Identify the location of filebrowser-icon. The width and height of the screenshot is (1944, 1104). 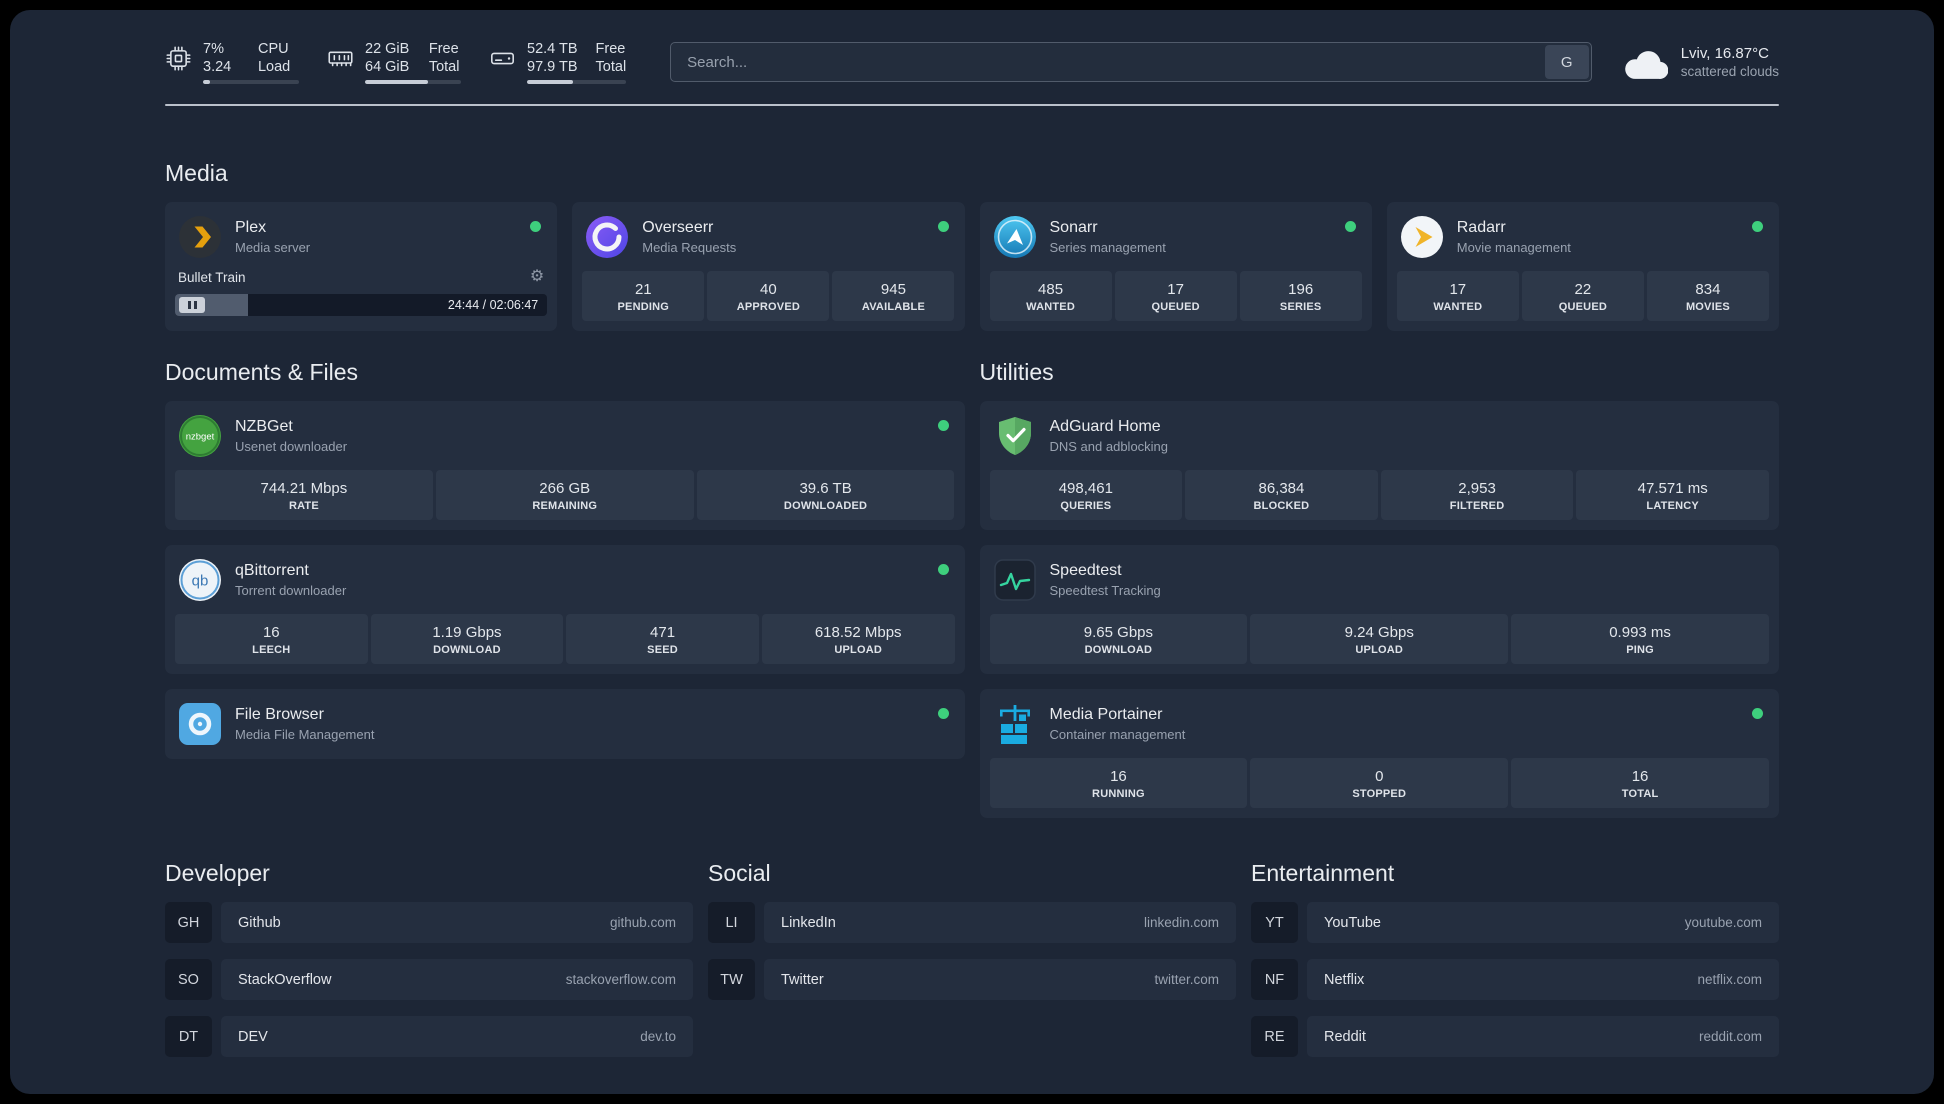
(200, 724).